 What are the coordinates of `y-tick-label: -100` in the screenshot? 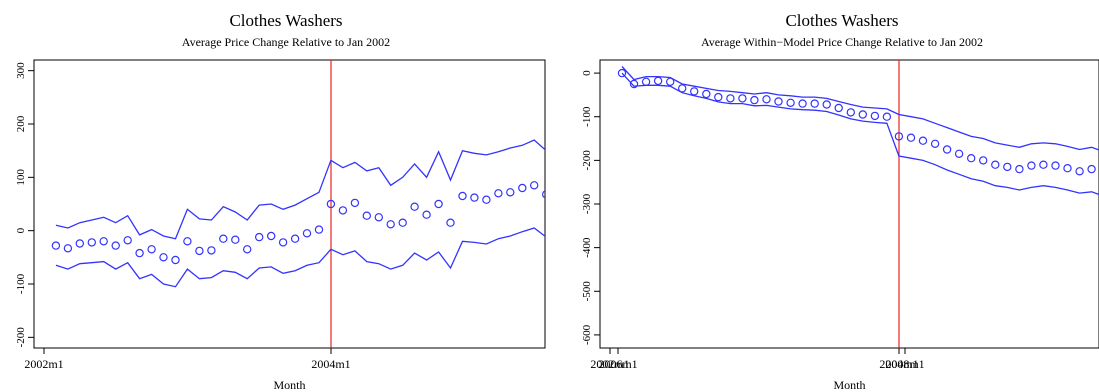 It's located at (587, 116).